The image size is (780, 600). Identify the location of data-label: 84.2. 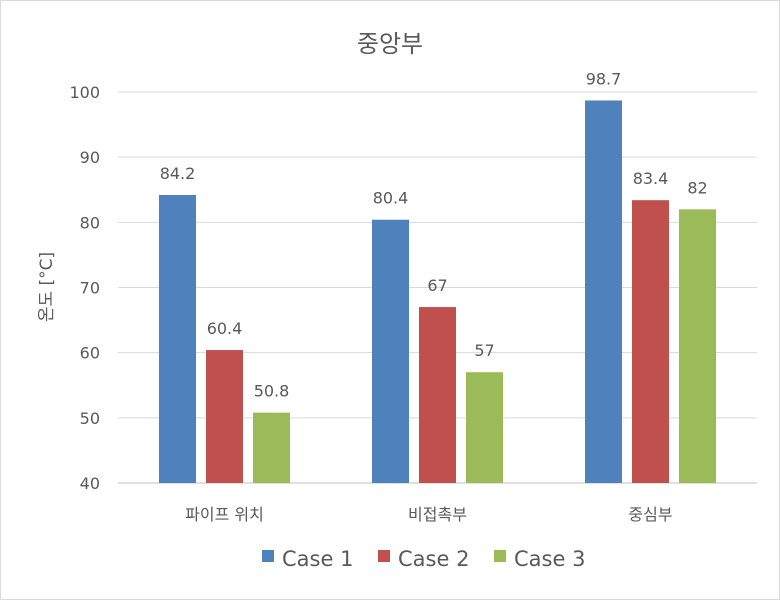
(178, 173).